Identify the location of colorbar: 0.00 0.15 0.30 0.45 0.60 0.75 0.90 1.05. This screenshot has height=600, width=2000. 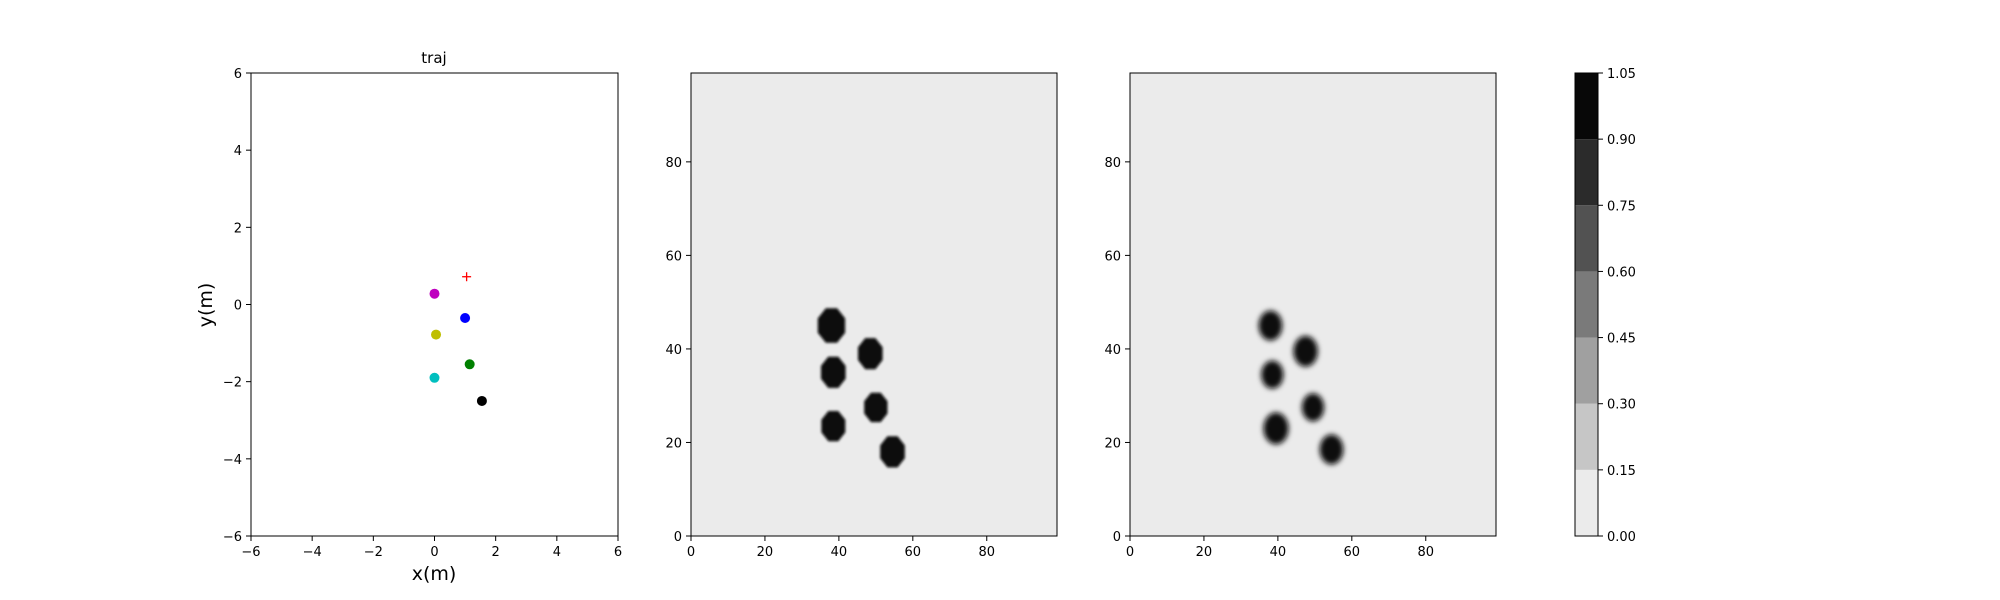
(1605, 306).